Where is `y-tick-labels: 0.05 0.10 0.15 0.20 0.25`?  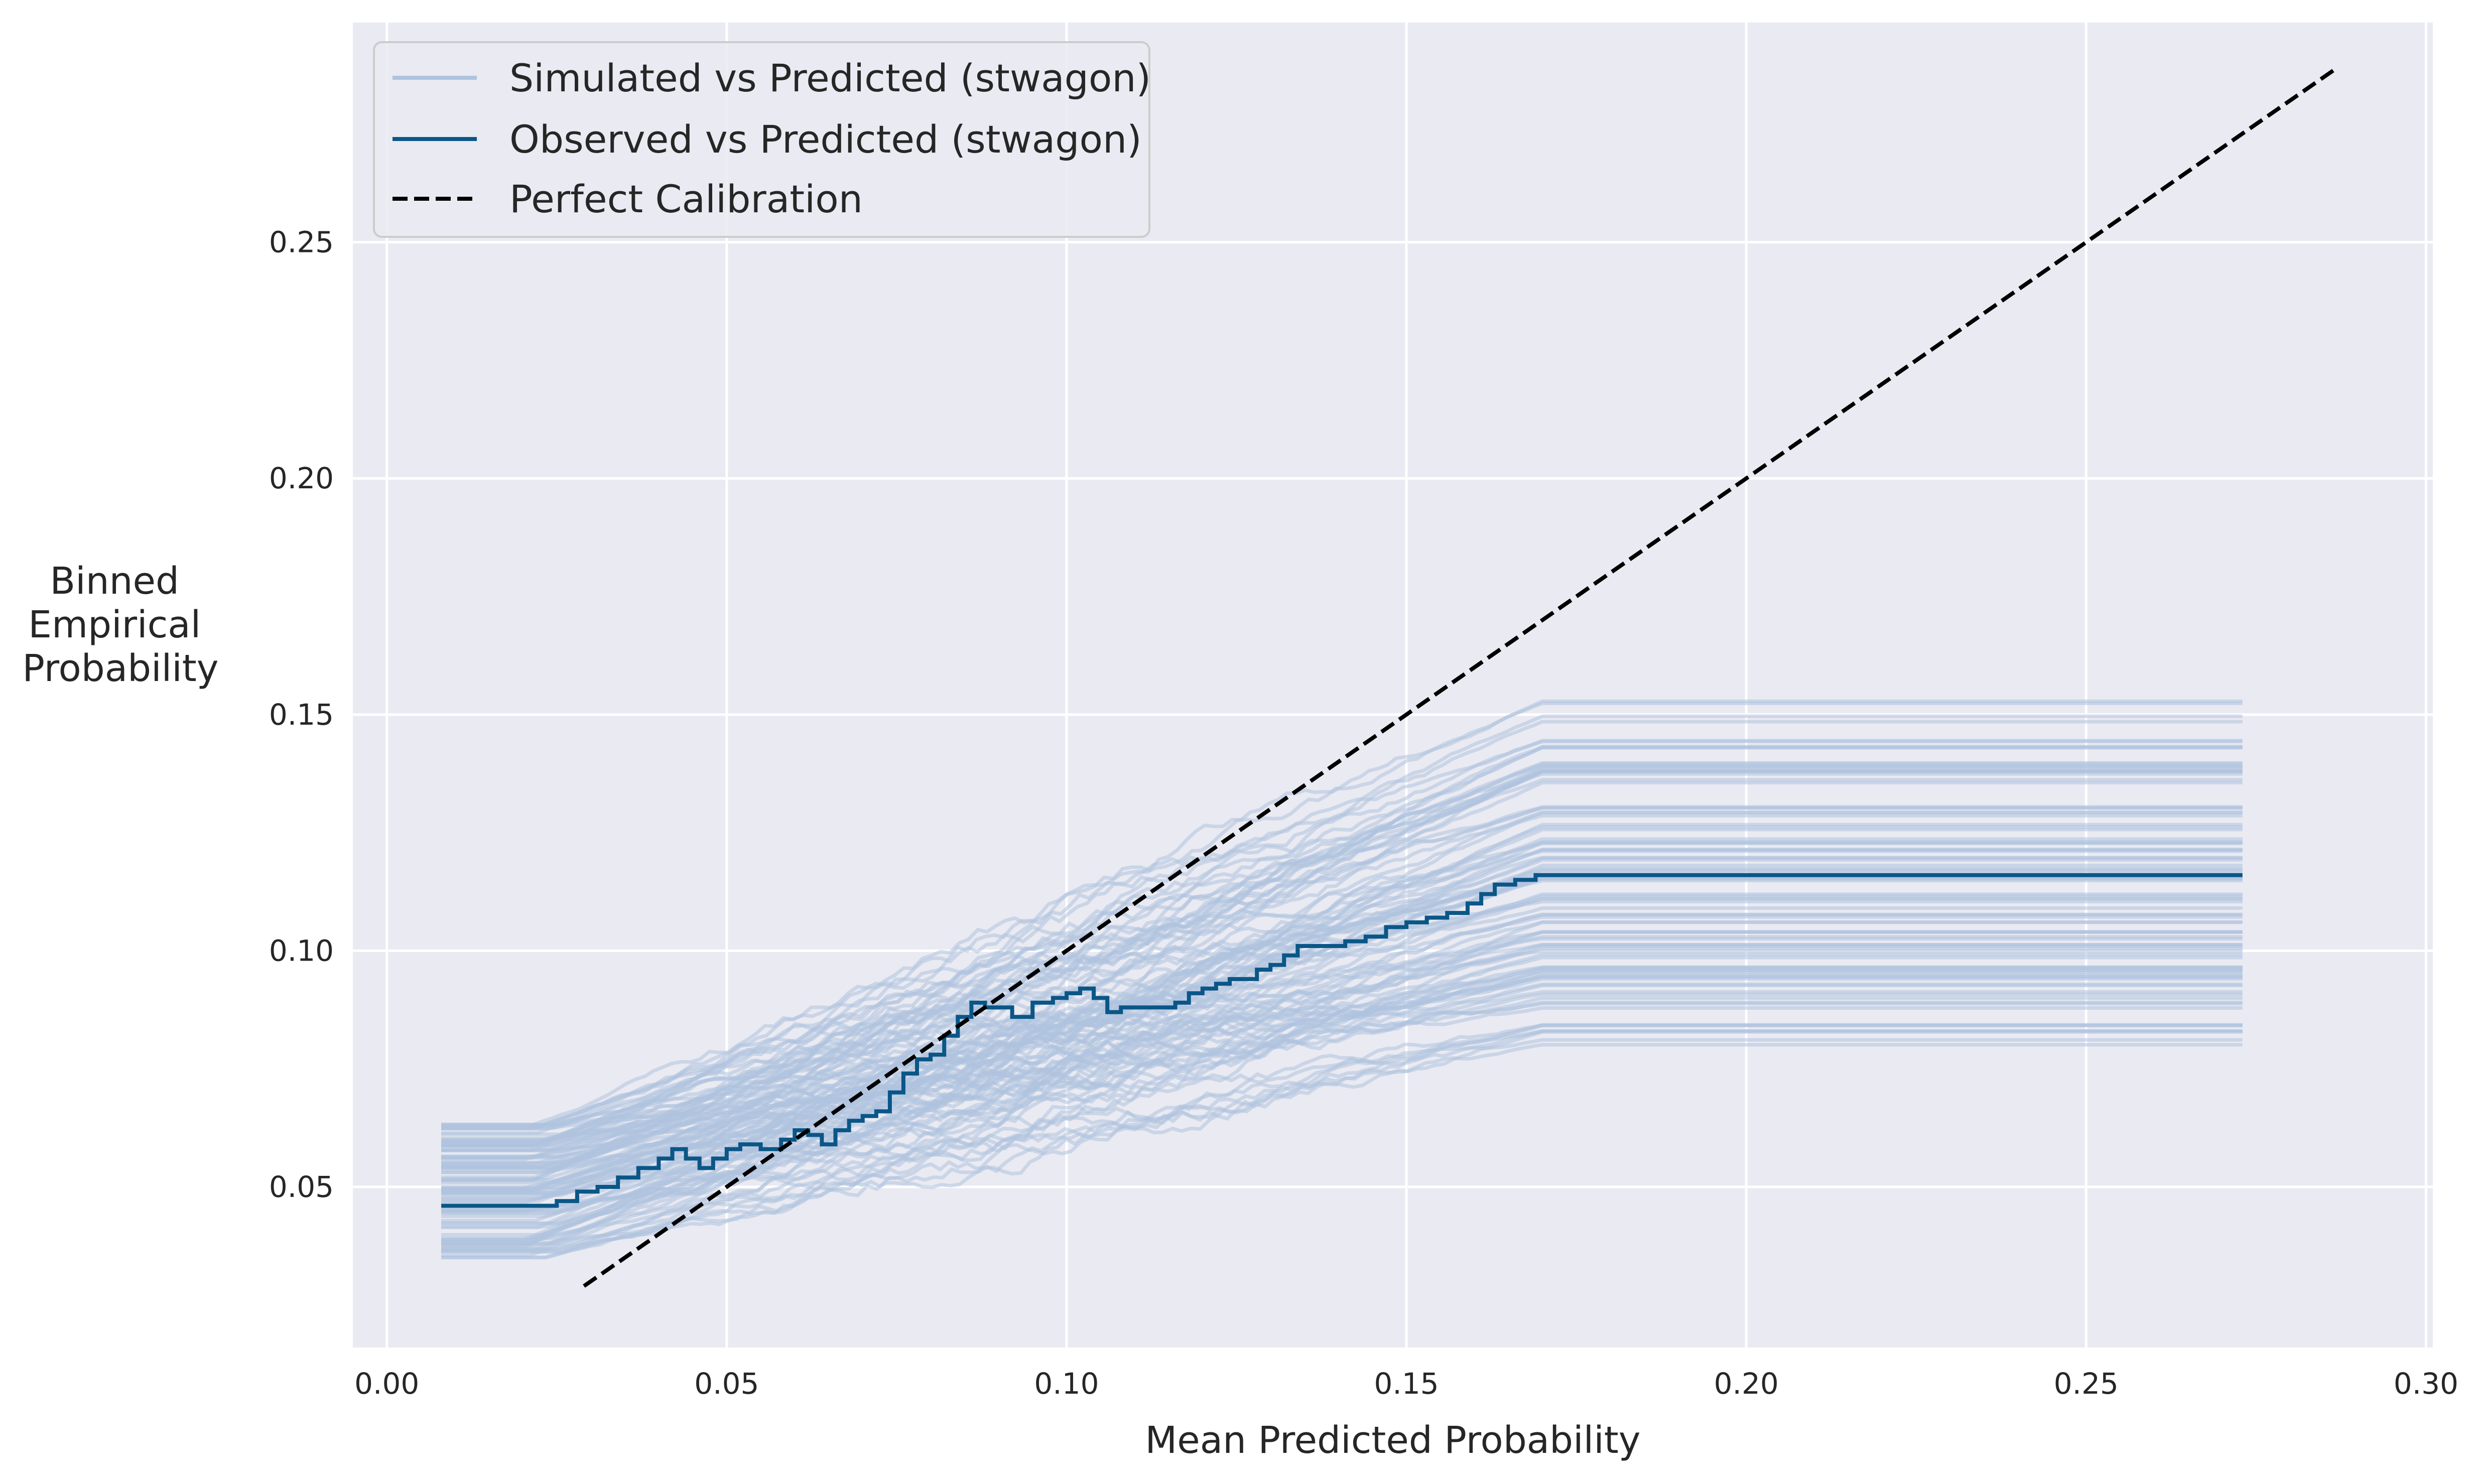
y-tick-labels: 0.05 0.10 0.15 0.20 0.25 is located at coordinates (301, 714).